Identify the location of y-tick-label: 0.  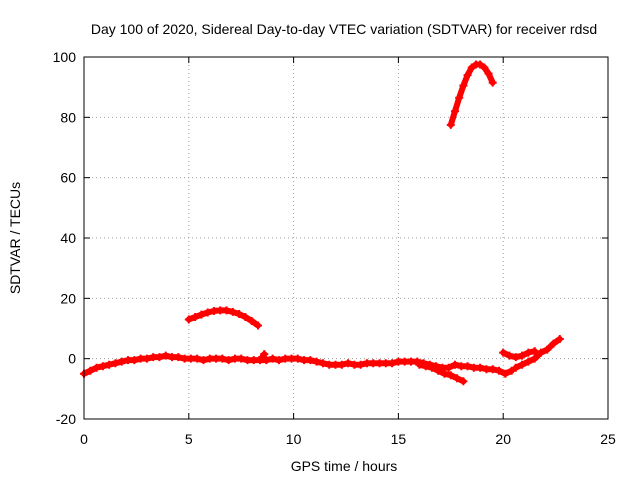
(72, 359).